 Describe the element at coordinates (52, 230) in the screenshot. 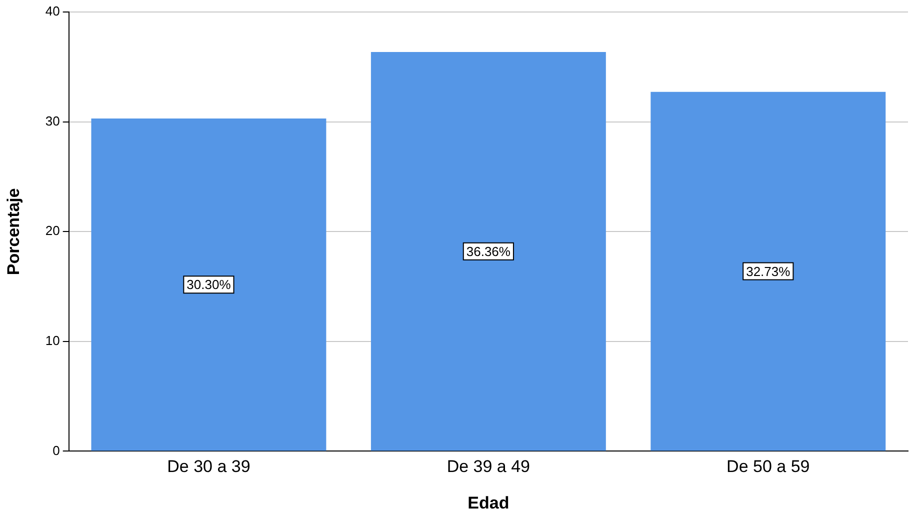

I see `y-tick-label: 20` at that location.